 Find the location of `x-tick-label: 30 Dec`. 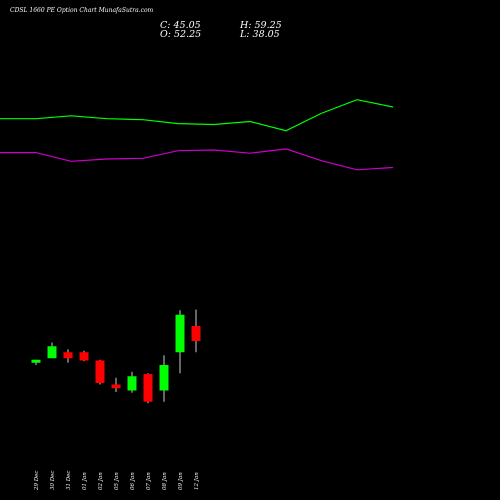

x-tick-label: 30 Dec is located at coordinates (53, 481).